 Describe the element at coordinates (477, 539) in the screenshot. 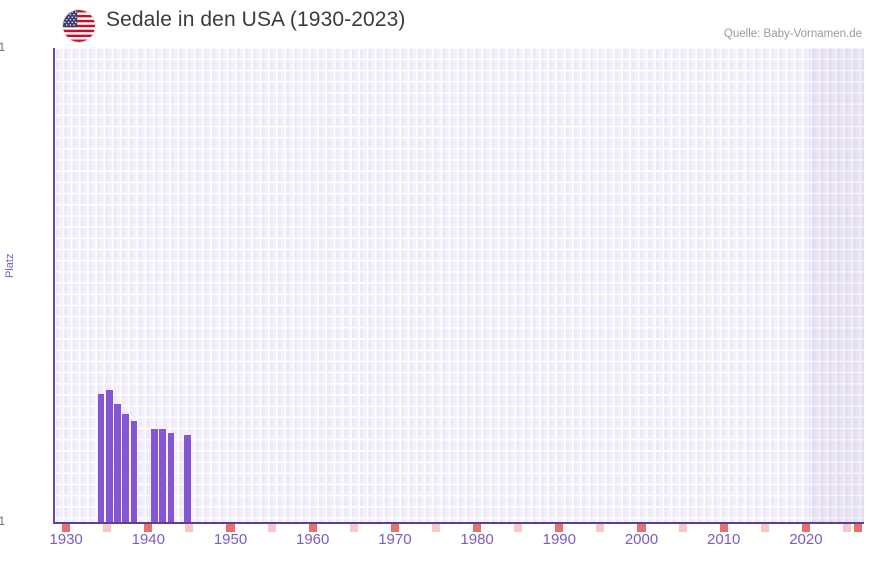

I see `x-axis-label-1980: 1980` at that location.